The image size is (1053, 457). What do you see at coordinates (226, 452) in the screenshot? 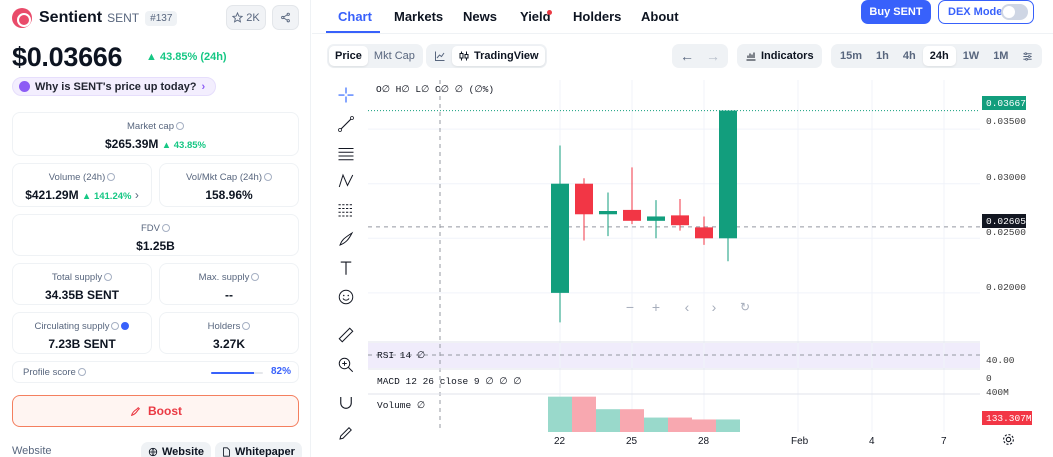
I see `document-icon` at bounding box center [226, 452].